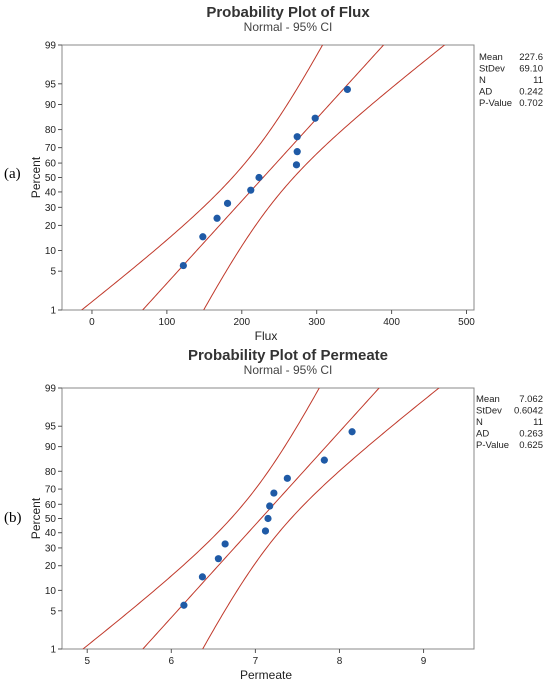 The image size is (550, 687). Describe the element at coordinates (391, 322) in the screenshot. I see `x-tick-label: 400` at that location.